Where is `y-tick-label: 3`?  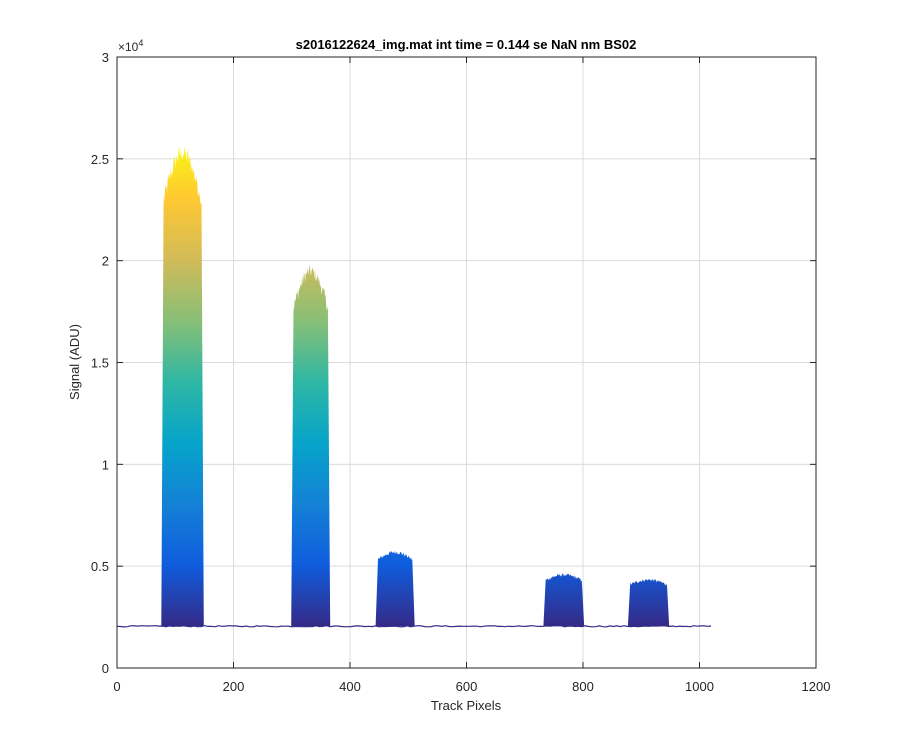
y-tick-label: 3 is located at coordinates (105, 57).